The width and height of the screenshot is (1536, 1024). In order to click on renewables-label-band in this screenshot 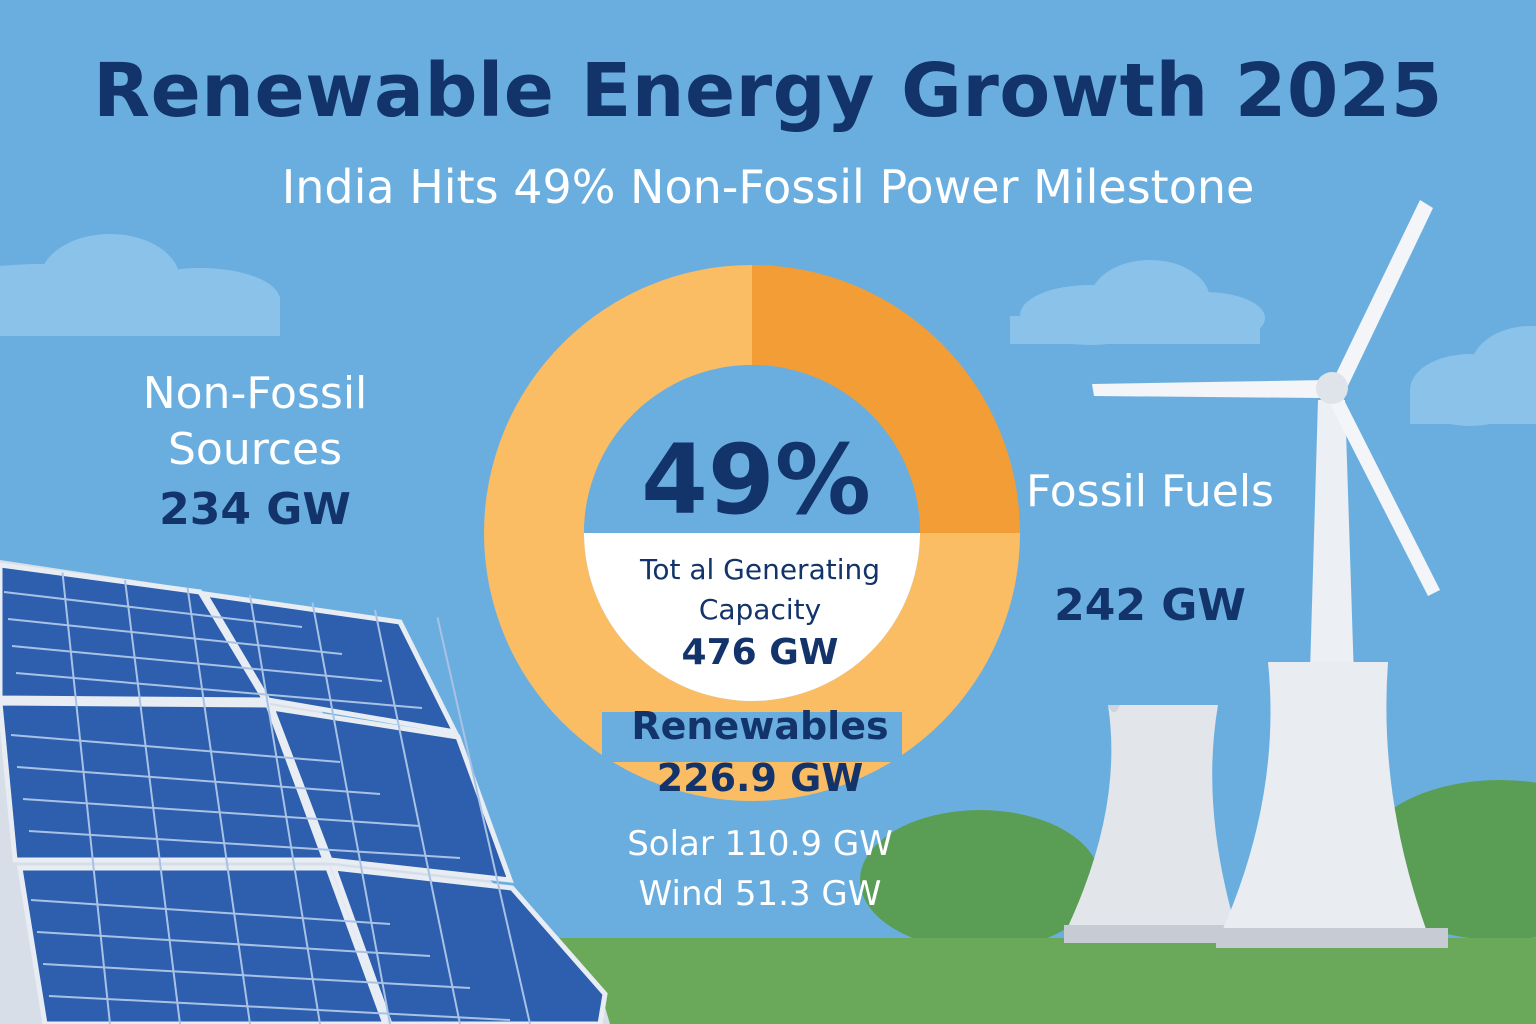, I will do `click(752, 737)`.